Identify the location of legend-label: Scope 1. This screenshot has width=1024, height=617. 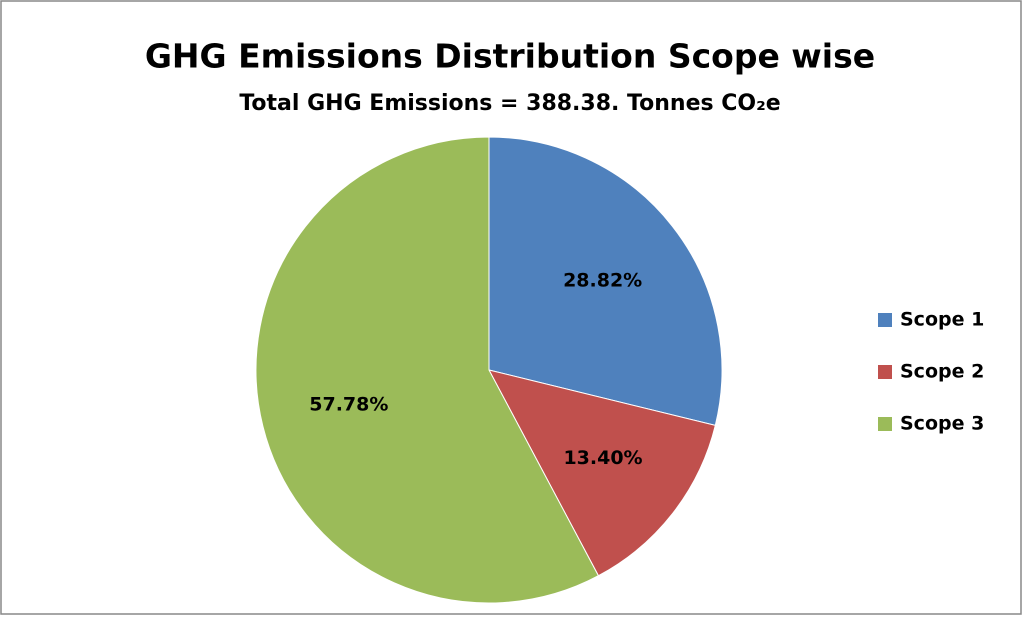
(942, 320).